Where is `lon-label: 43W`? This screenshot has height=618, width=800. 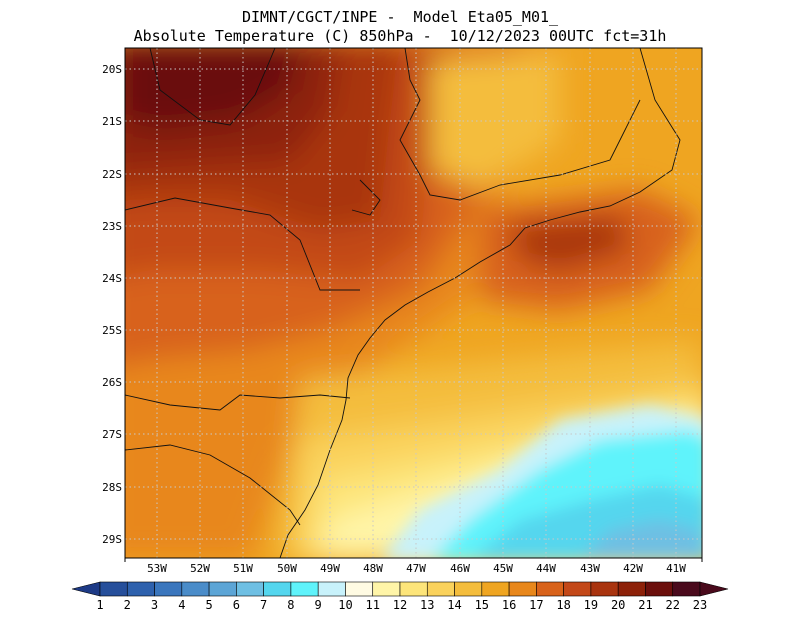 lon-label: 43W is located at coordinates (590, 568).